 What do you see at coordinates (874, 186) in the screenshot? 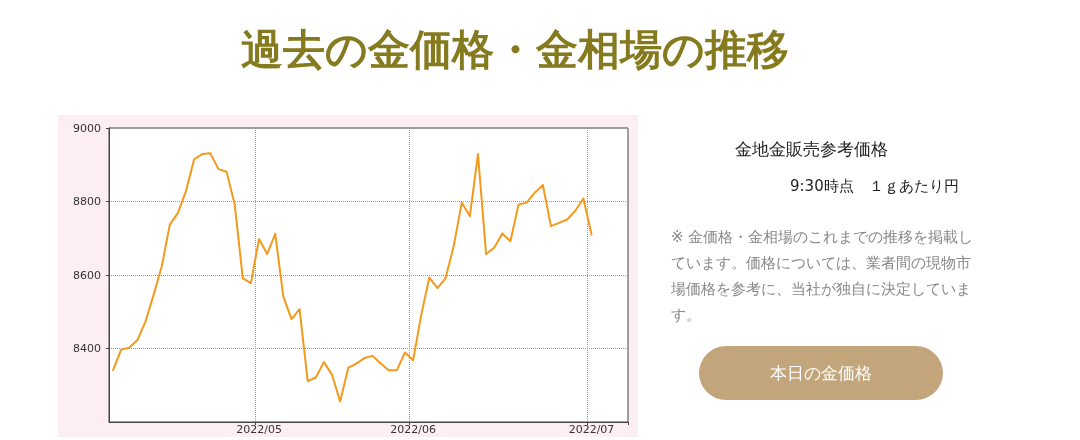
I see `text: 9:30時点 １ｇあたり円` at bounding box center [874, 186].